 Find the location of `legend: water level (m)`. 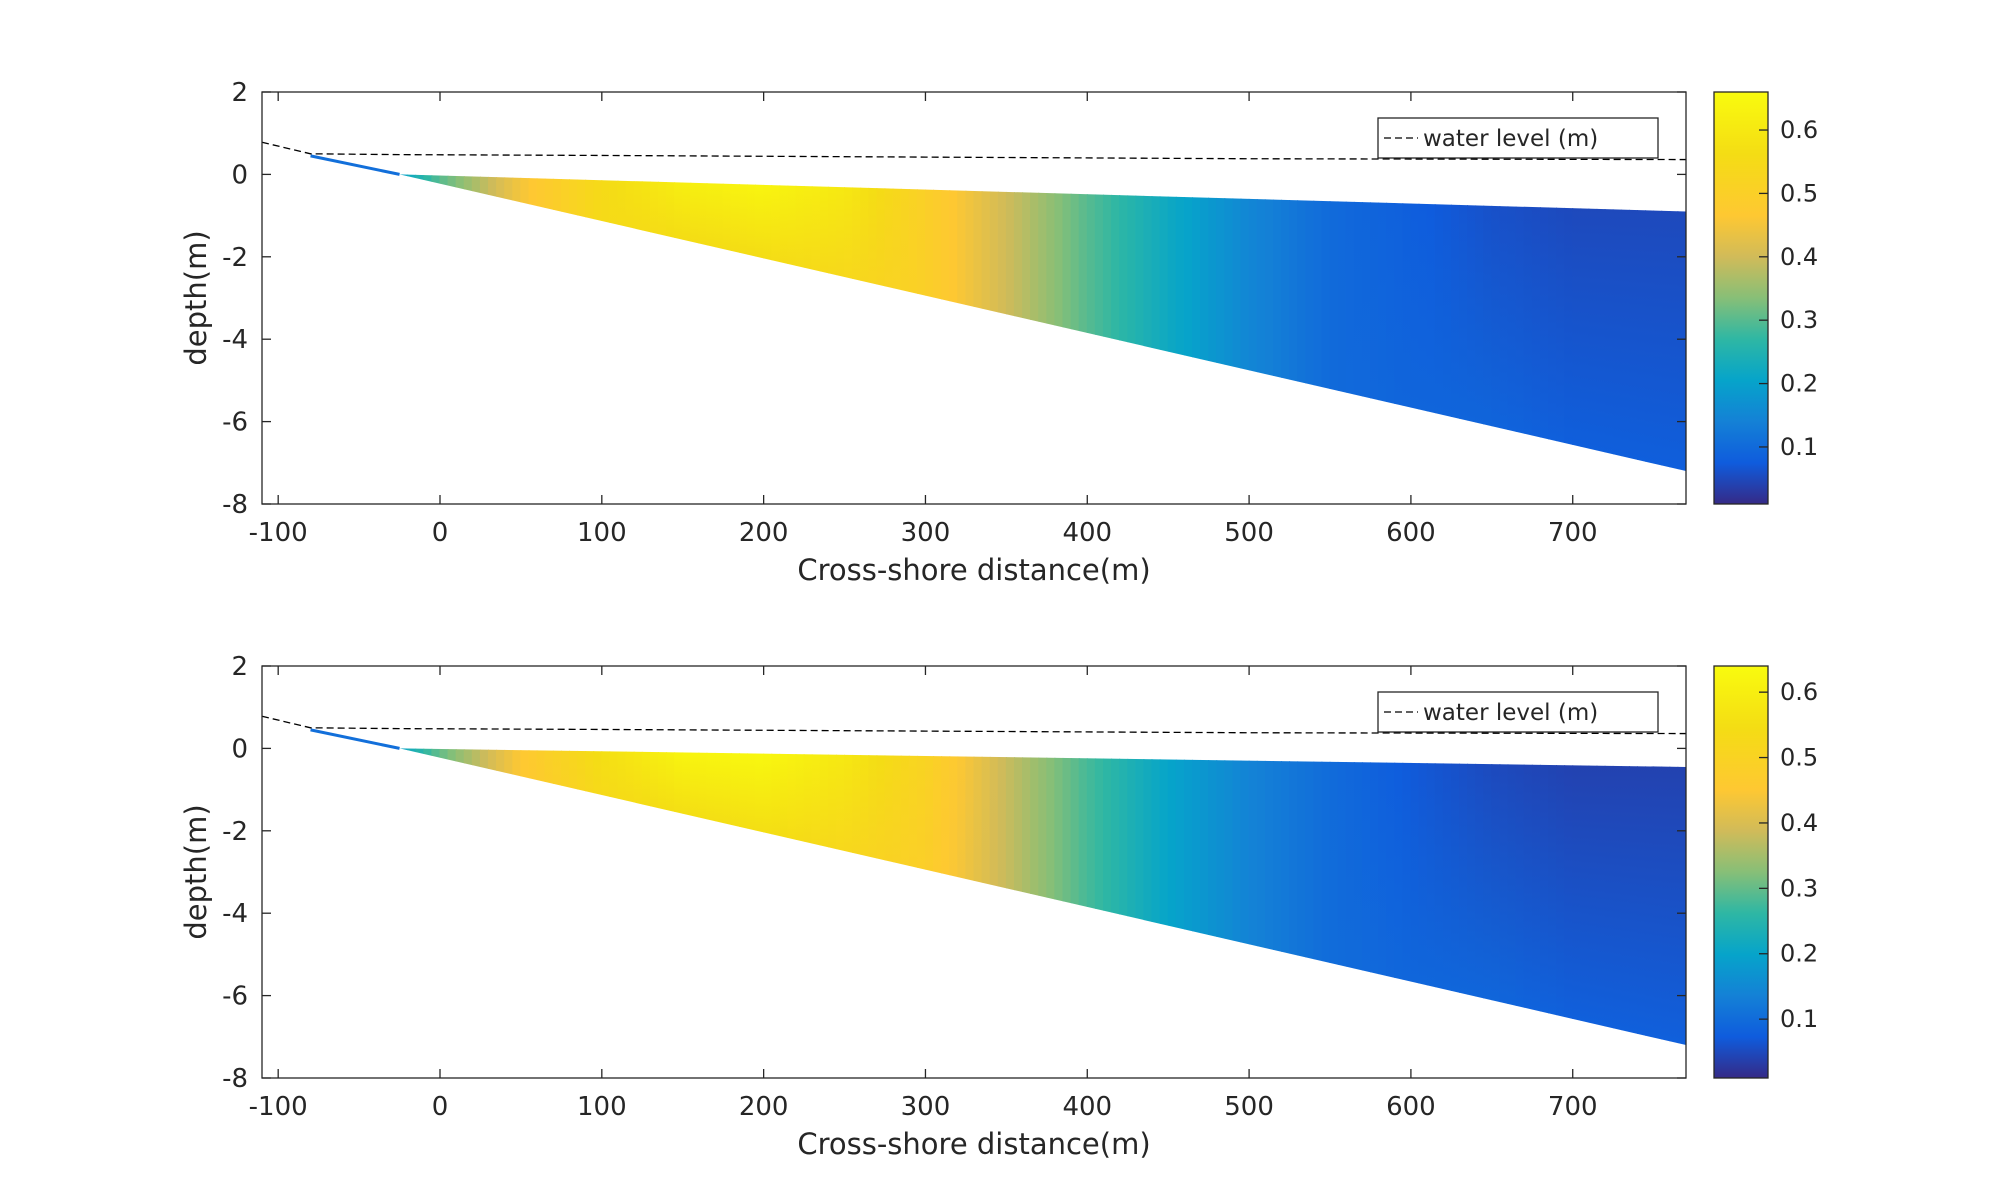

legend: water level (m) is located at coordinates (1518, 712).